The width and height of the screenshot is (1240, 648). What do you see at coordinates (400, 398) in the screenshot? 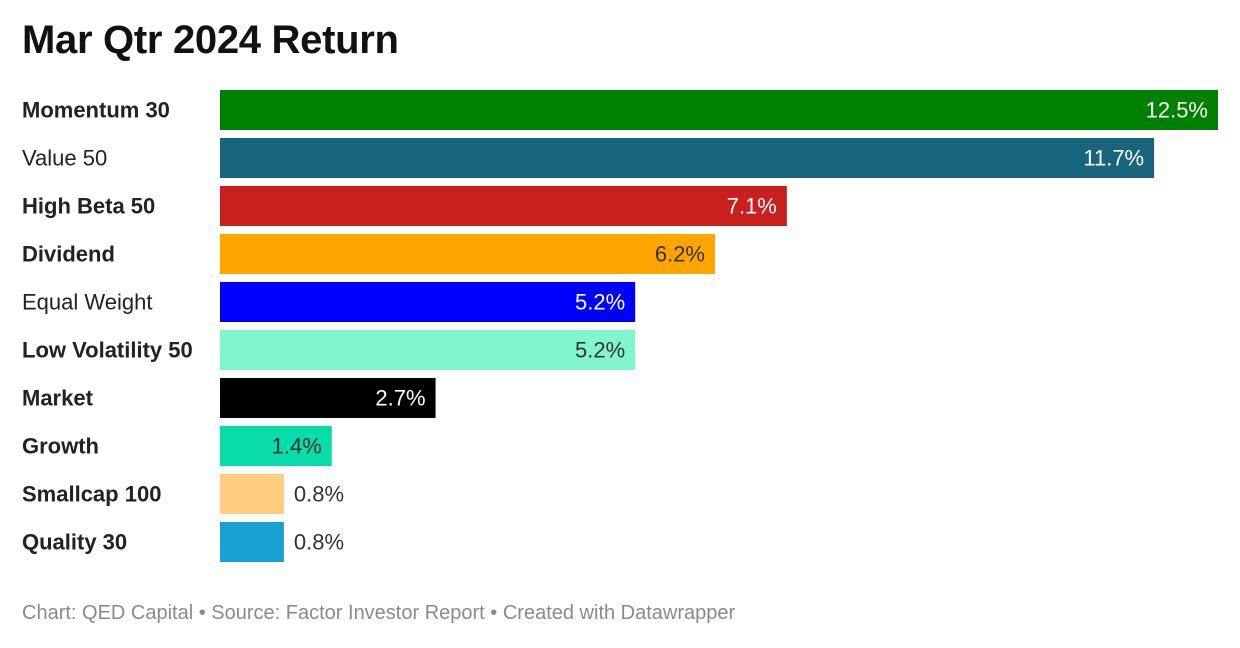
I see `value-label: 2.7%` at bounding box center [400, 398].